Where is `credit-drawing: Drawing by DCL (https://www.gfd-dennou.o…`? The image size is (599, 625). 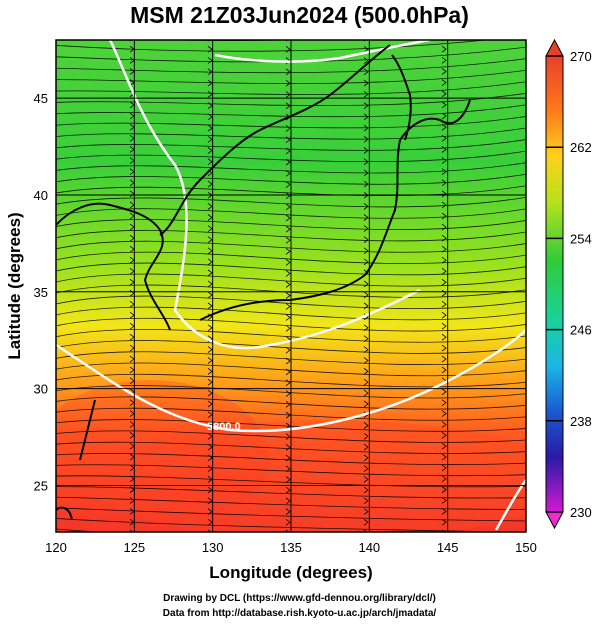
credit-drawing: Drawing by DCL (https://www.gfd-dennou.o… is located at coordinates (299, 598).